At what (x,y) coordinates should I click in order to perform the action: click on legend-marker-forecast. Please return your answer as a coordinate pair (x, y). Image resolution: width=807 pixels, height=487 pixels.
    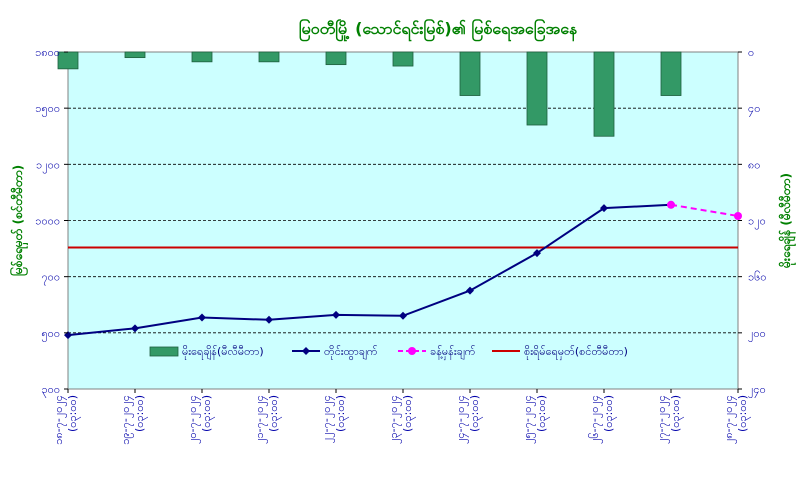
    Looking at the image, I should click on (412, 351).